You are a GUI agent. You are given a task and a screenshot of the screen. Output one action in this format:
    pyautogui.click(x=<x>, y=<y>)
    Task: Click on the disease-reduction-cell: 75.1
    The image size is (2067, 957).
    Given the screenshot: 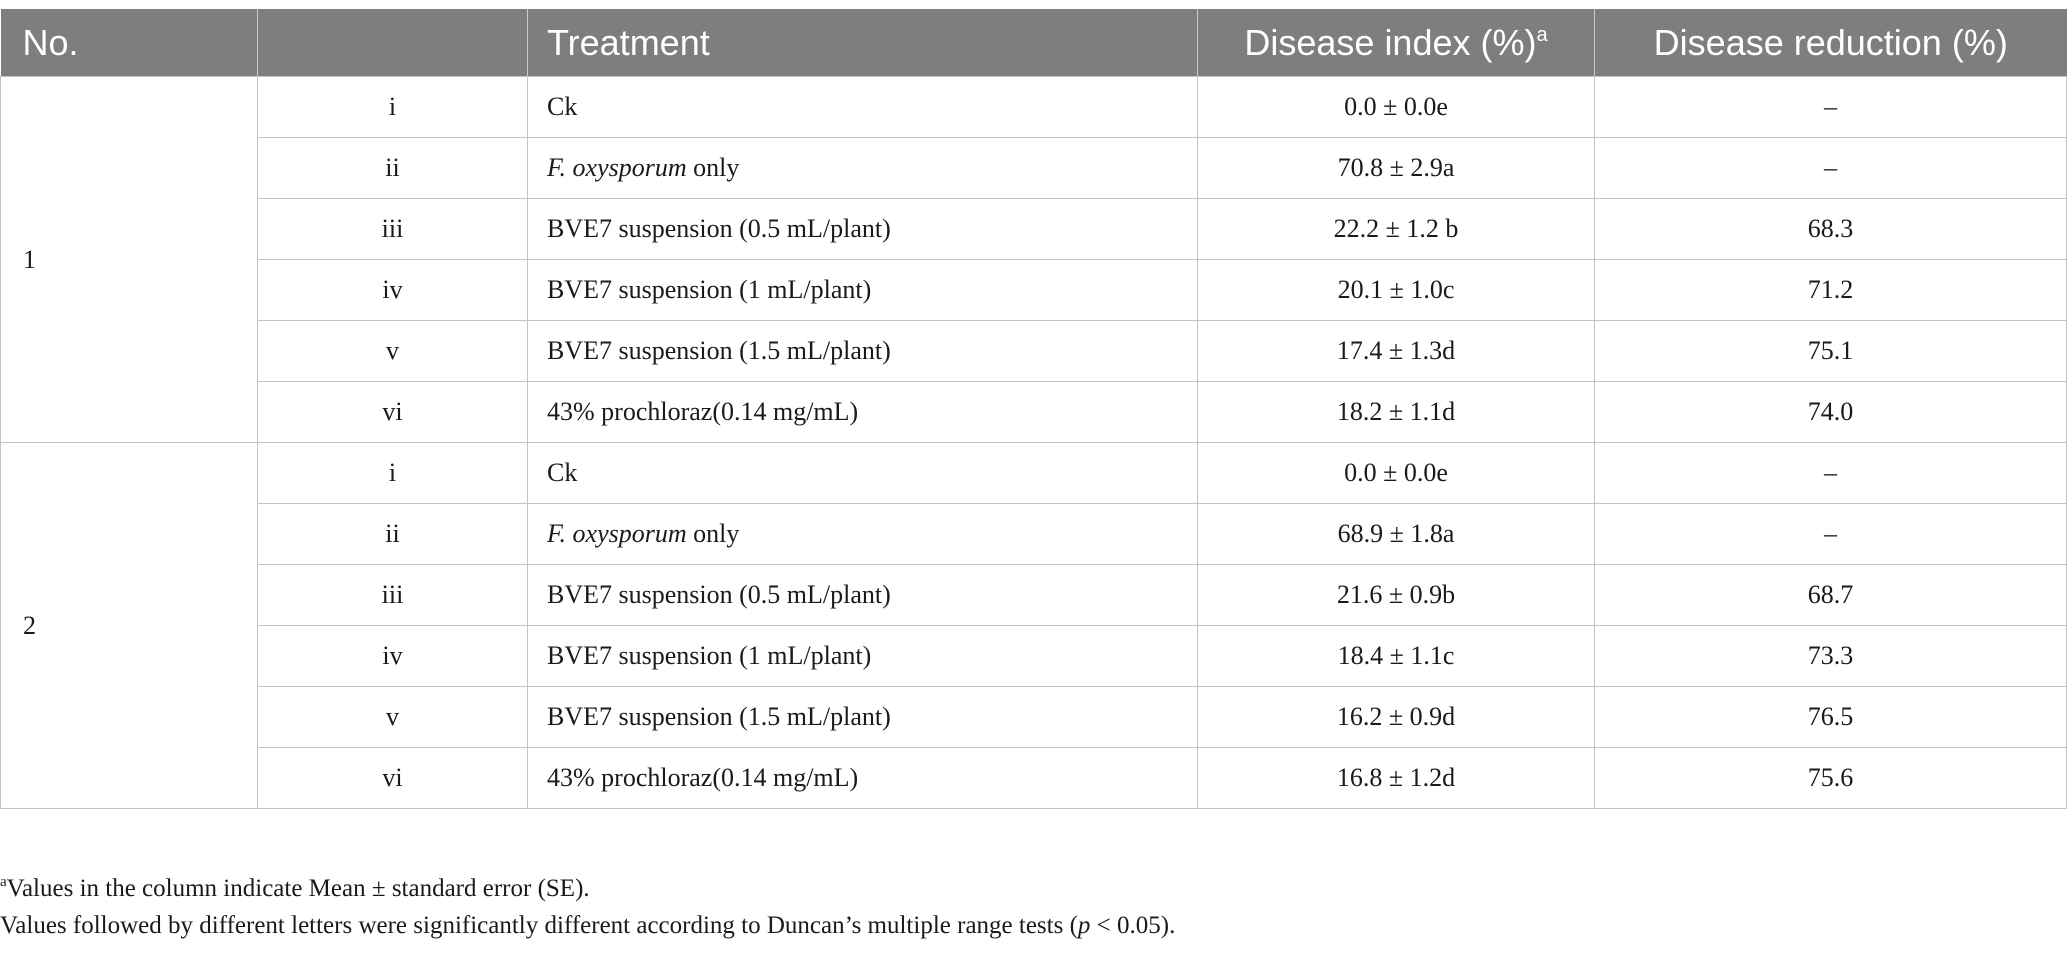 What is the action you would take?
    pyautogui.click(x=1830, y=351)
    